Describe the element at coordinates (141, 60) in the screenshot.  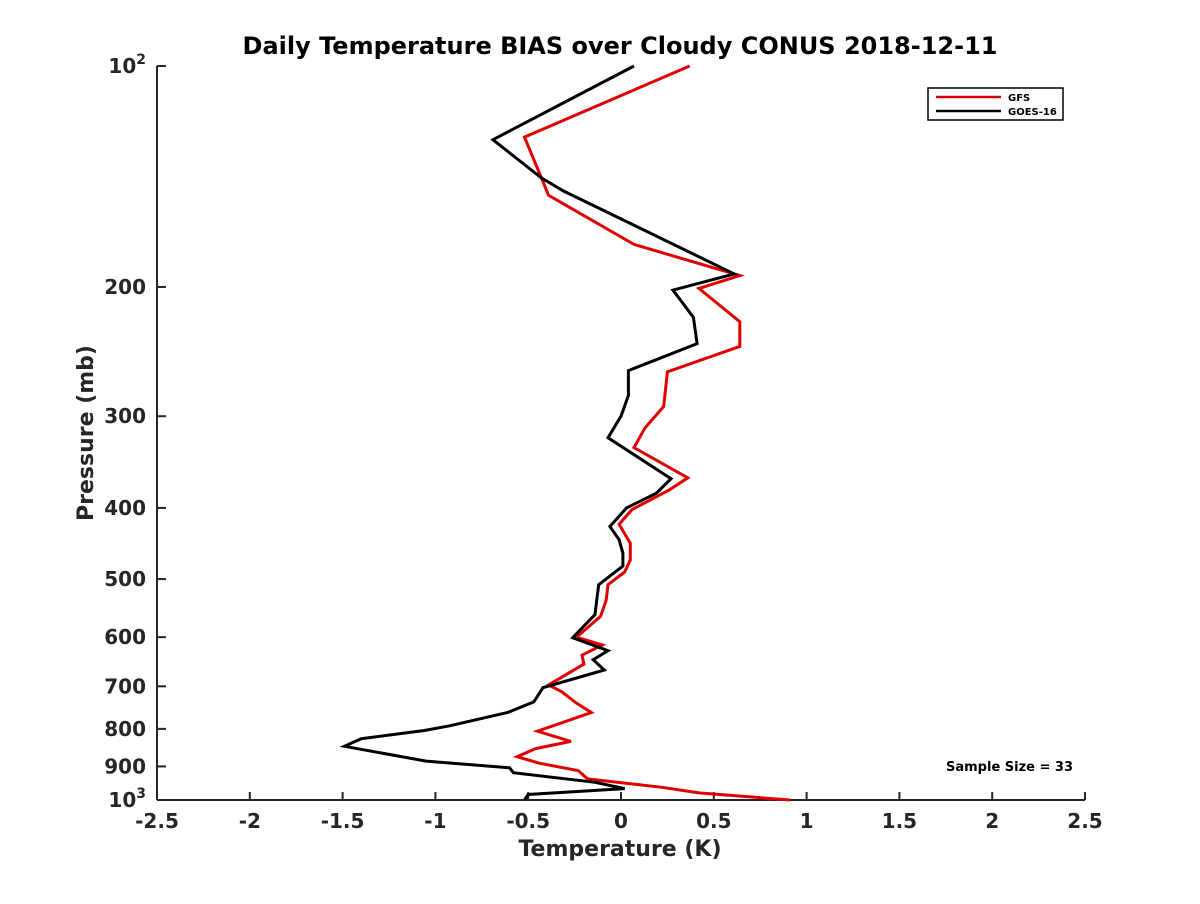
I see `y-tick-label-exponent: 2` at that location.